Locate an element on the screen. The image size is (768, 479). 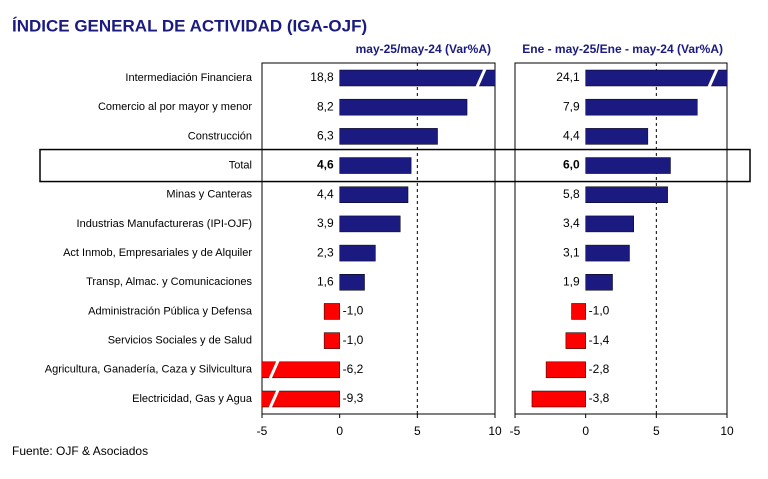
value-label: 8,2 is located at coordinates (325, 106).